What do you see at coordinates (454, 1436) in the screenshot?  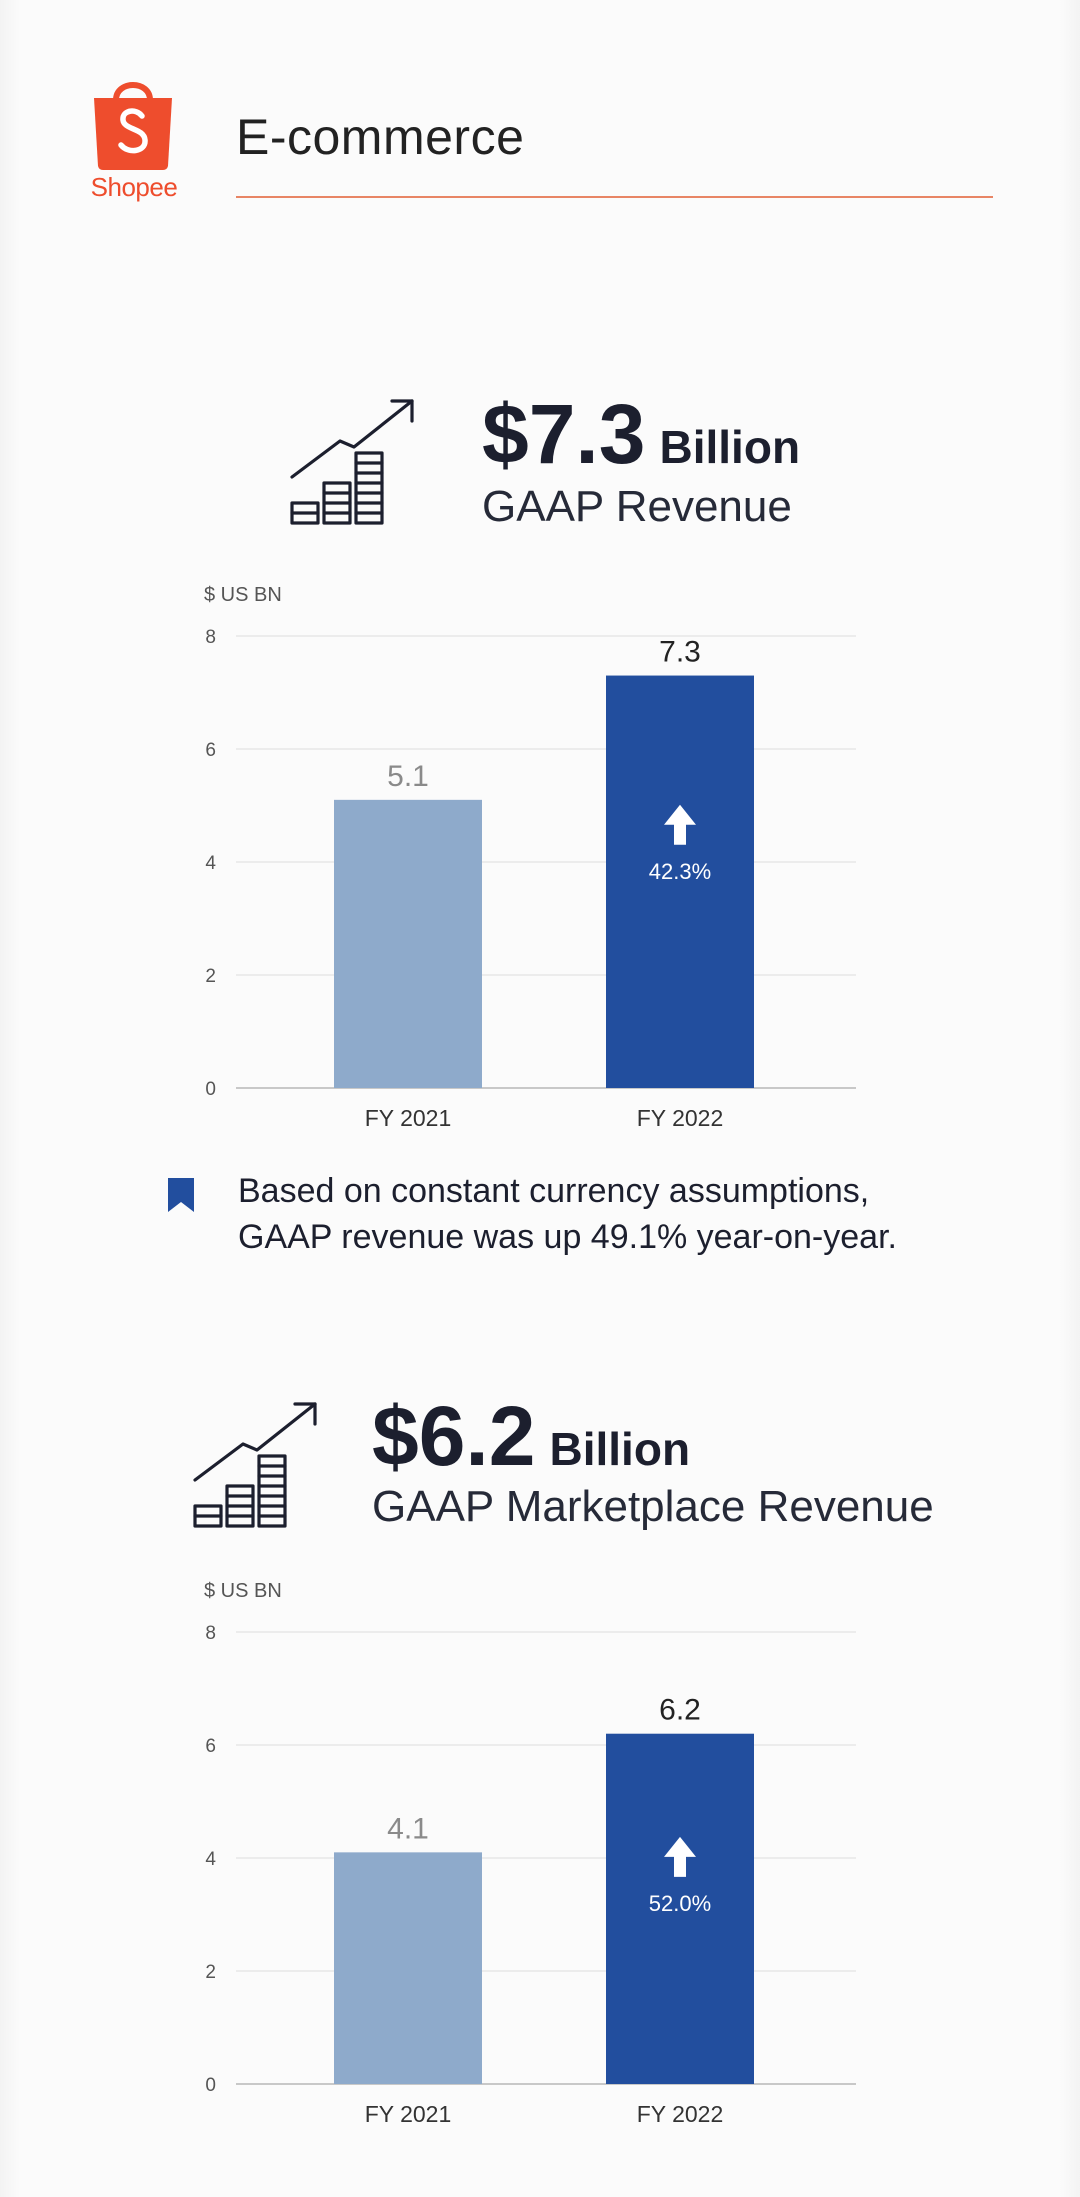 I see `headline-amount-value: $6.2` at bounding box center [454, 1436].